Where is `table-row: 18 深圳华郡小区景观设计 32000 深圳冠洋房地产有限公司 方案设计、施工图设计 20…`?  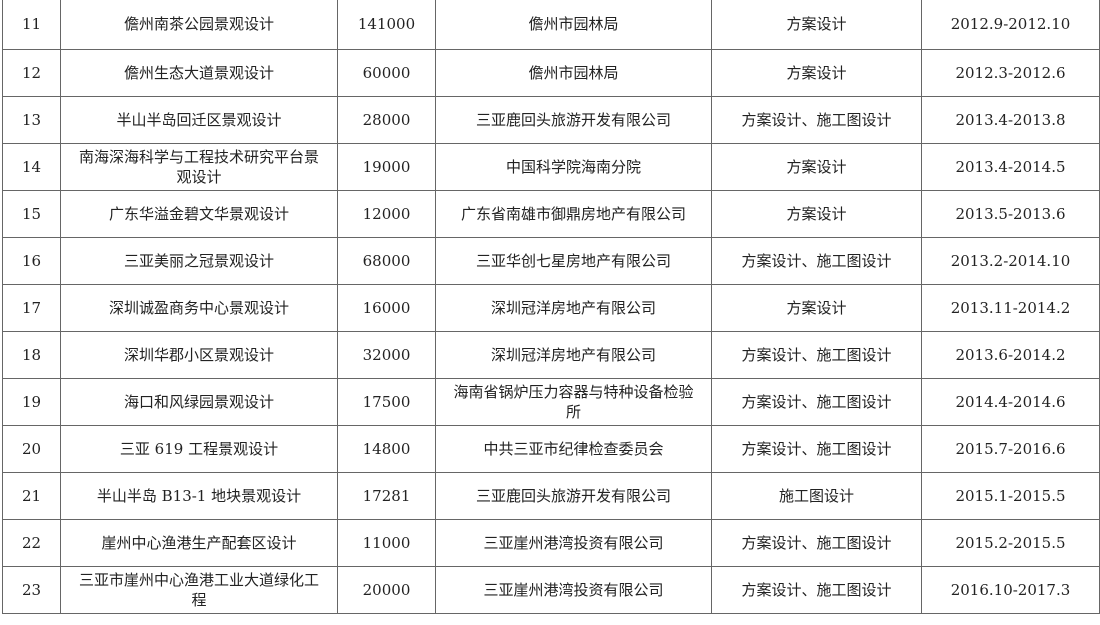
table-row: 18 深圳华郡小区景观设计 32000 深圳冠洋房地产有限公司 方案设计、施工图设计 20… is located at coordinates (551, 355).